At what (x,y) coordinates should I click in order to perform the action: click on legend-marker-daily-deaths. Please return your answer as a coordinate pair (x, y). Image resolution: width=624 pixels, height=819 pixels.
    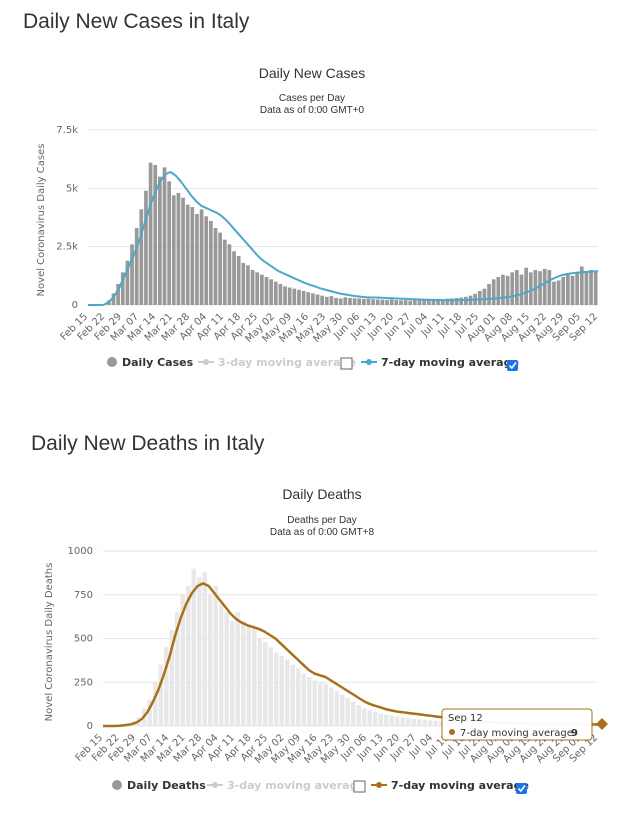
    Looking at the image, I should click on (117, 785).